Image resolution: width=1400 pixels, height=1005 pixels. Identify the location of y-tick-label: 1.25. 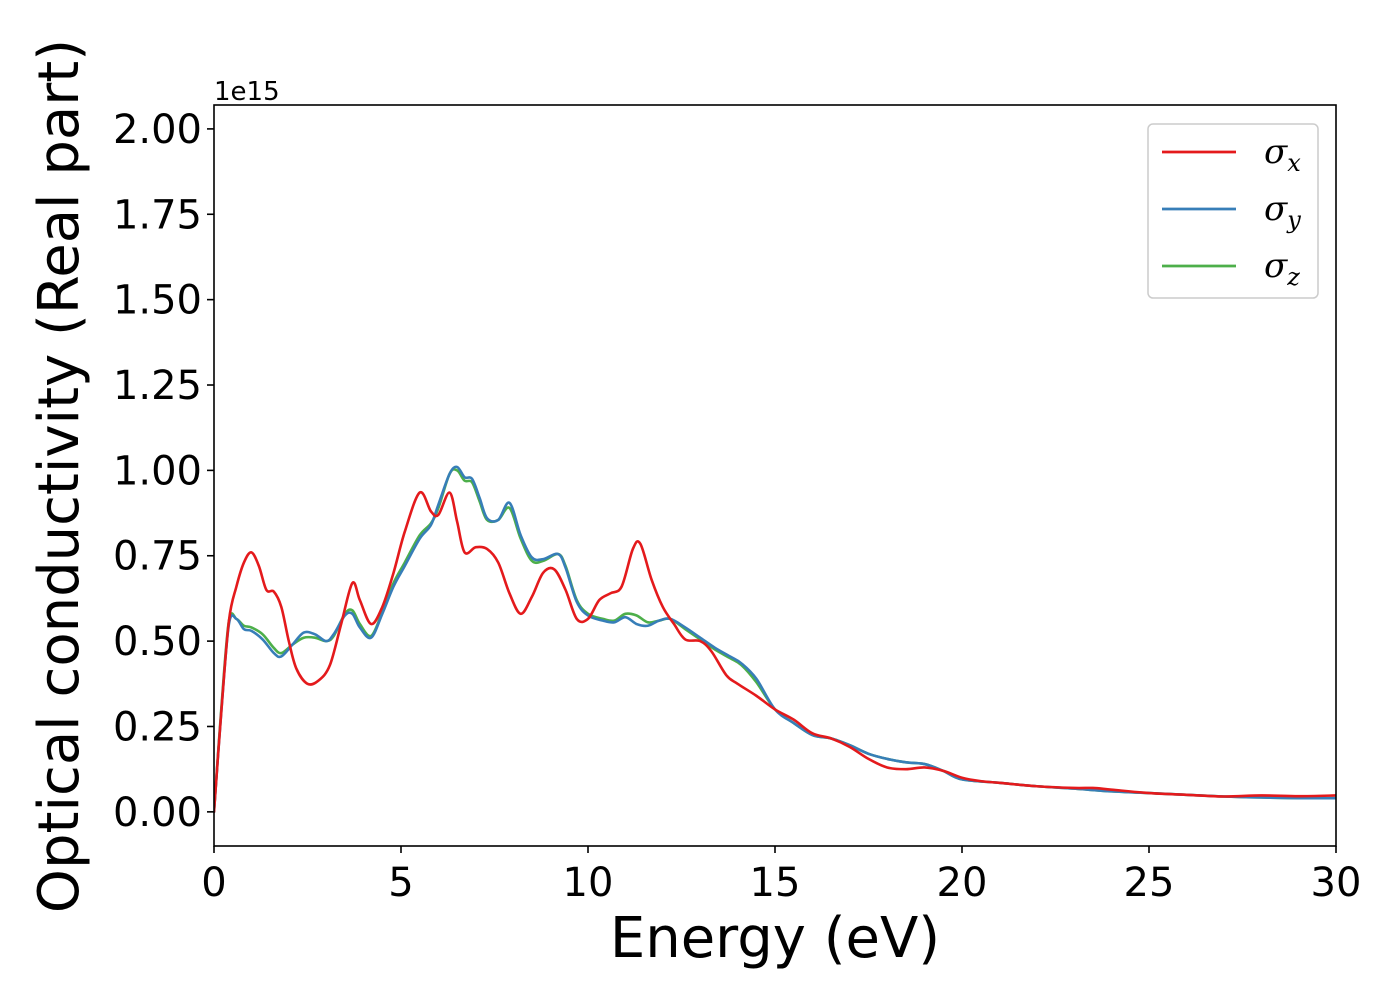
(157, 386).